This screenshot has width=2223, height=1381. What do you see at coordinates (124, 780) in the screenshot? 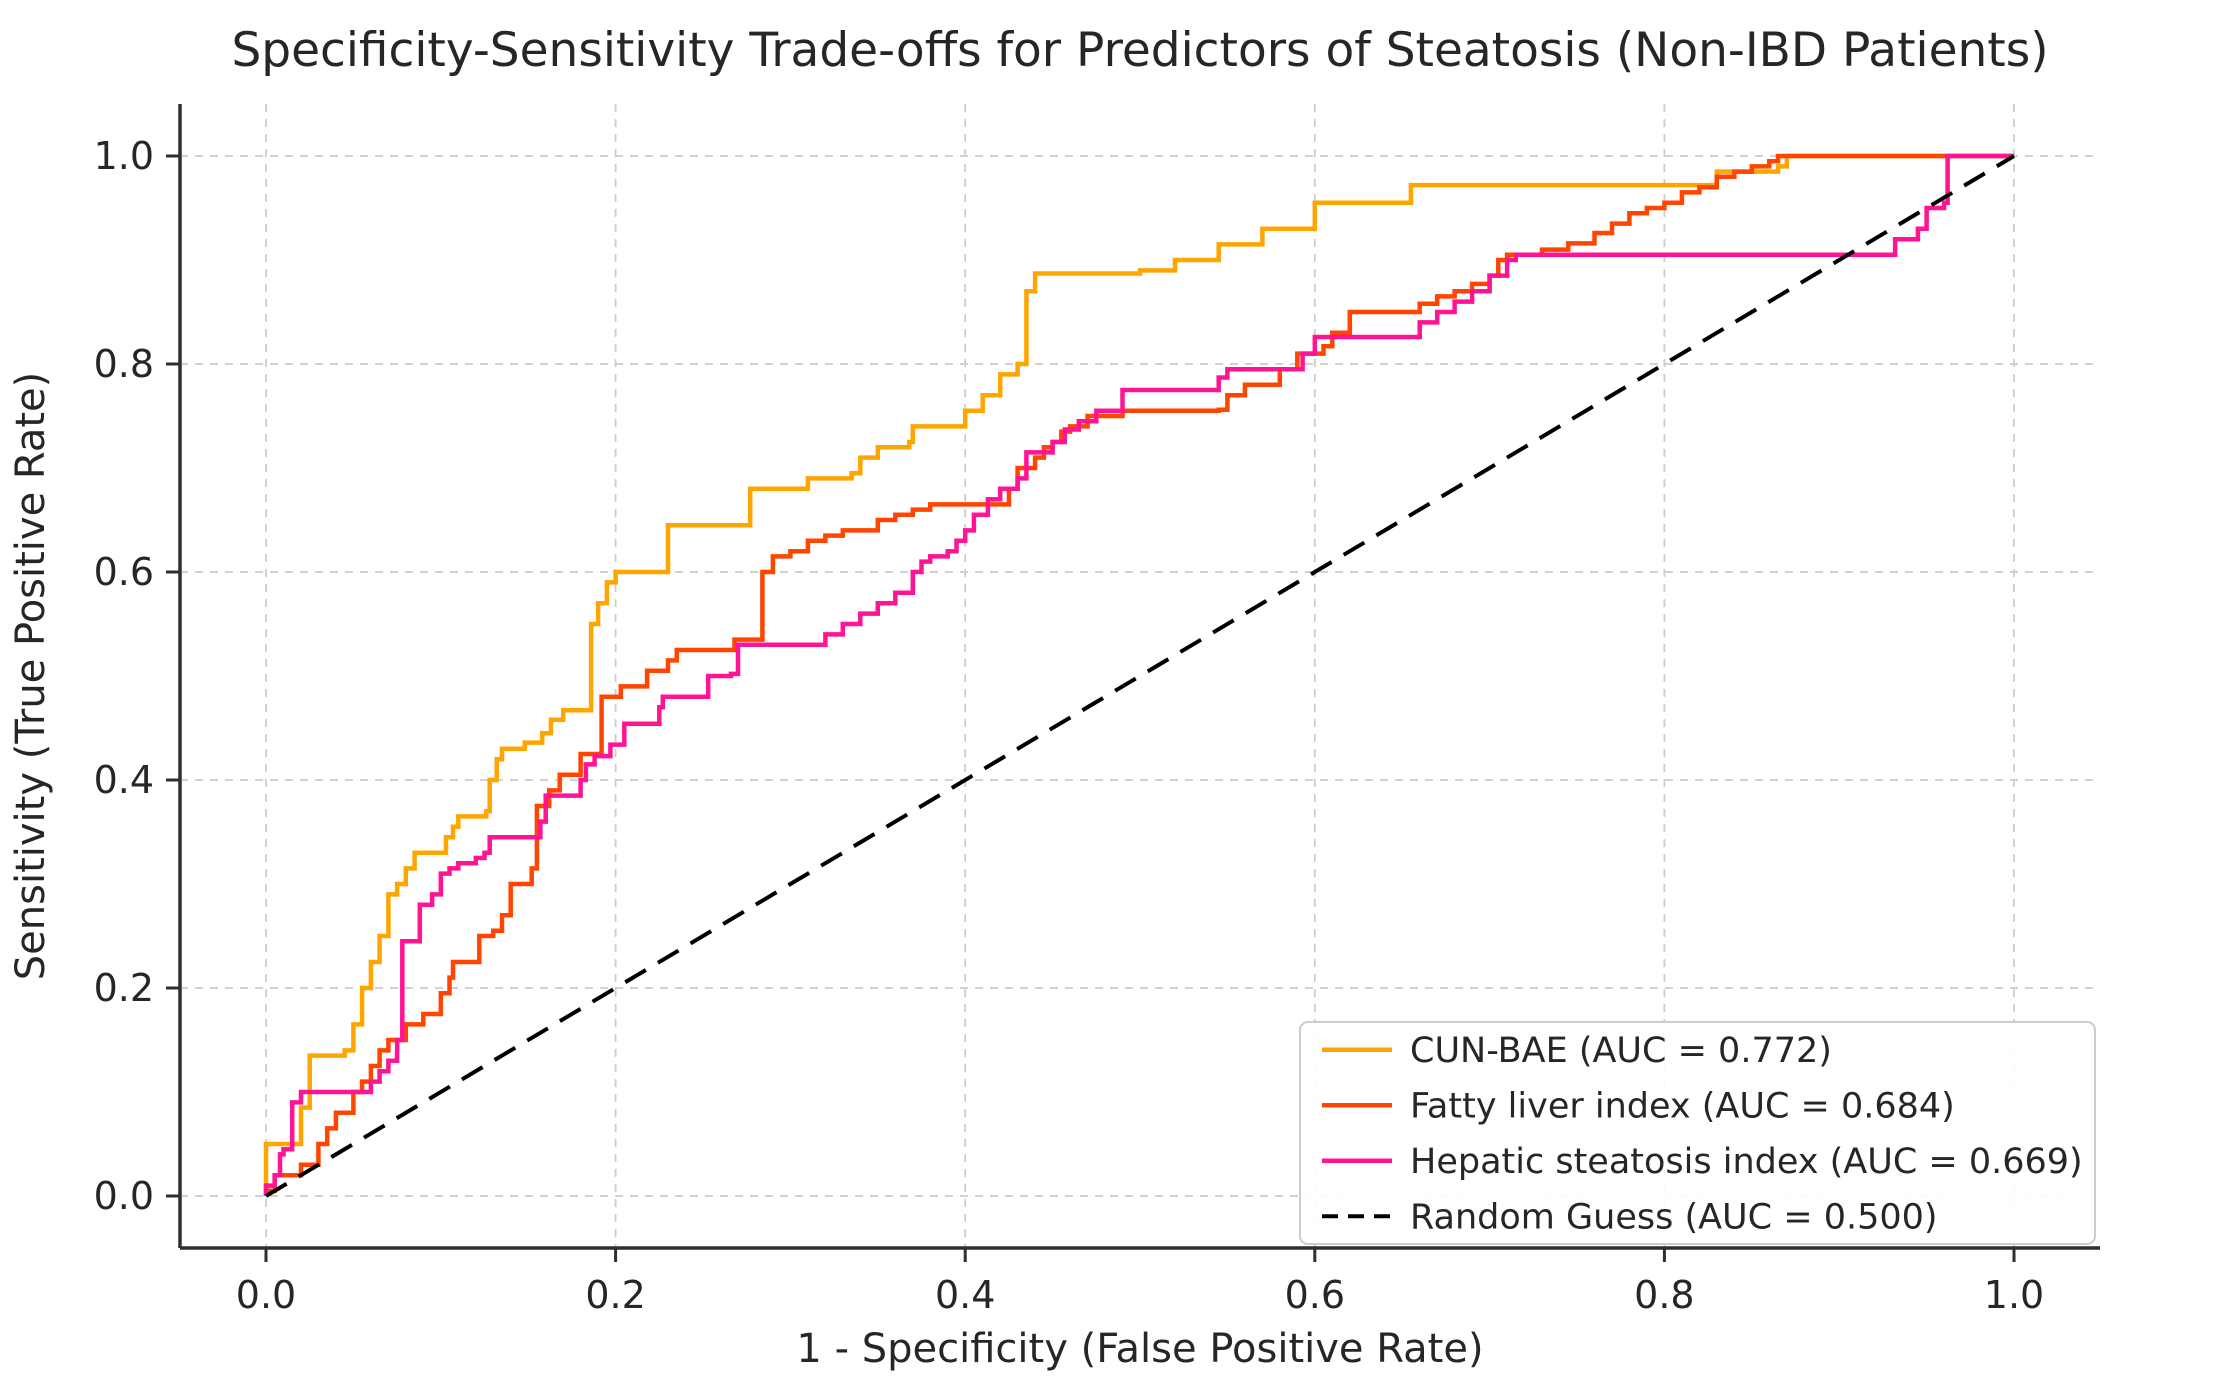
I see `y-tick-label: 0.4` at bounding box center [124, 780].